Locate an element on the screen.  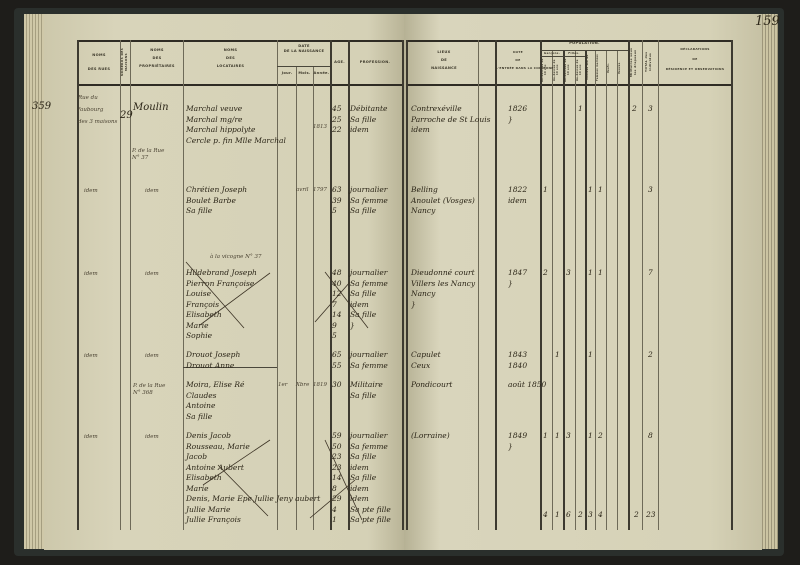
birthplace: Belling Anoulet (Vosges) Nancy is located at coordinates (443, 200).